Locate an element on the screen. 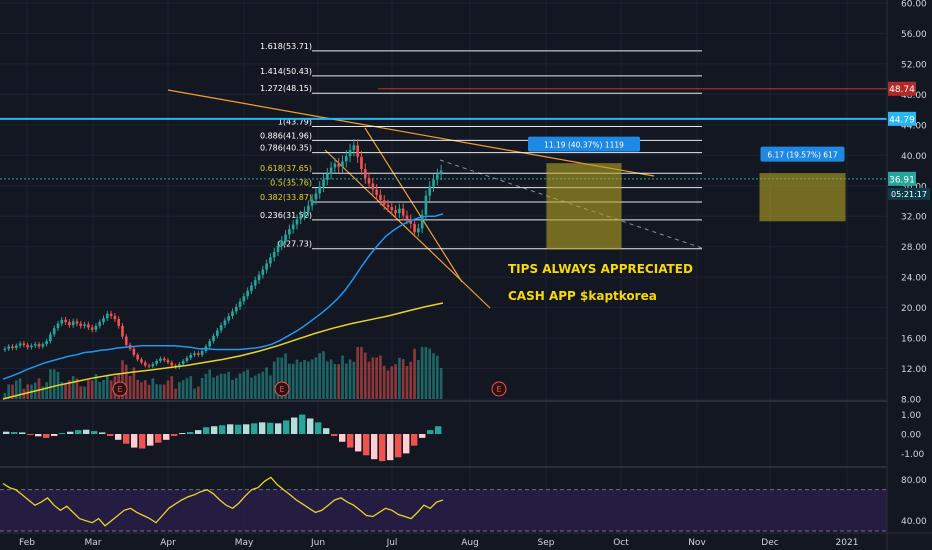 The height and width of the screenshot is (550, 932). earnings-marker-label: E is located at coordinates (498, 389).